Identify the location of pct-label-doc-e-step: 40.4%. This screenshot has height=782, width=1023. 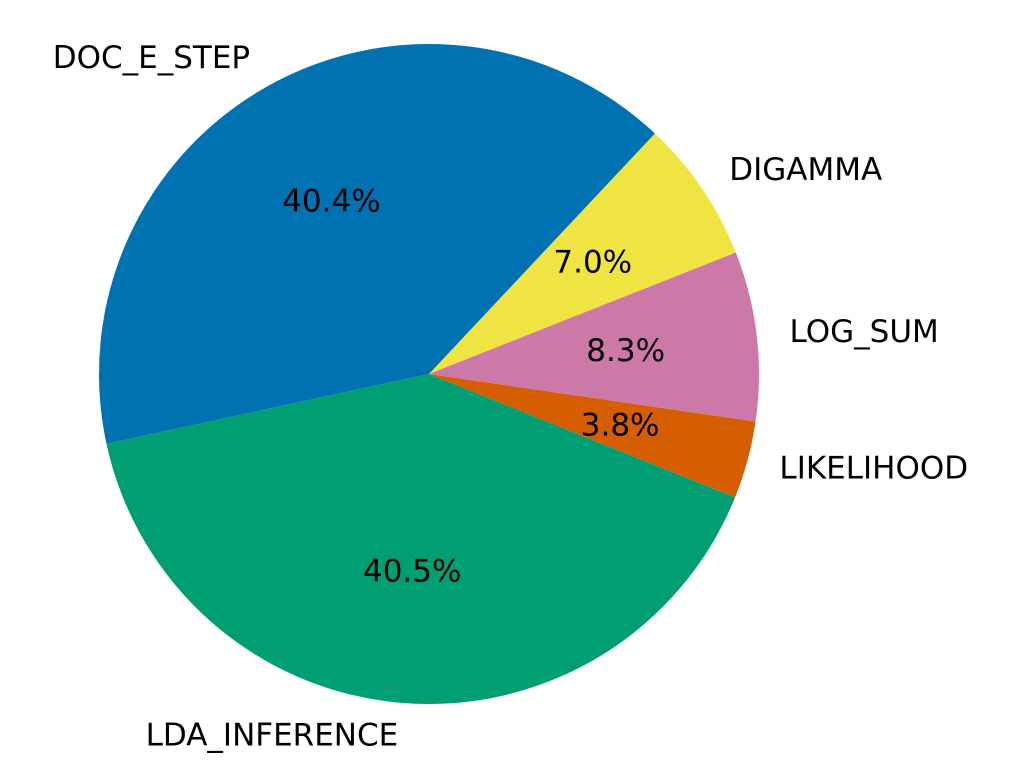
(331, 202).